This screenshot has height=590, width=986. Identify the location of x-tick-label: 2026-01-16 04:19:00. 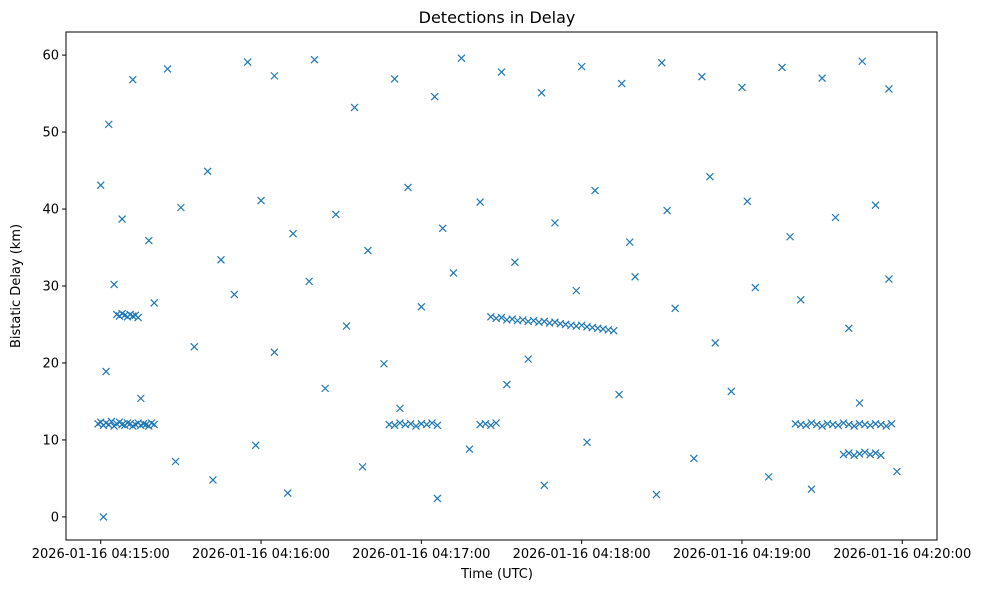
(742, 554).